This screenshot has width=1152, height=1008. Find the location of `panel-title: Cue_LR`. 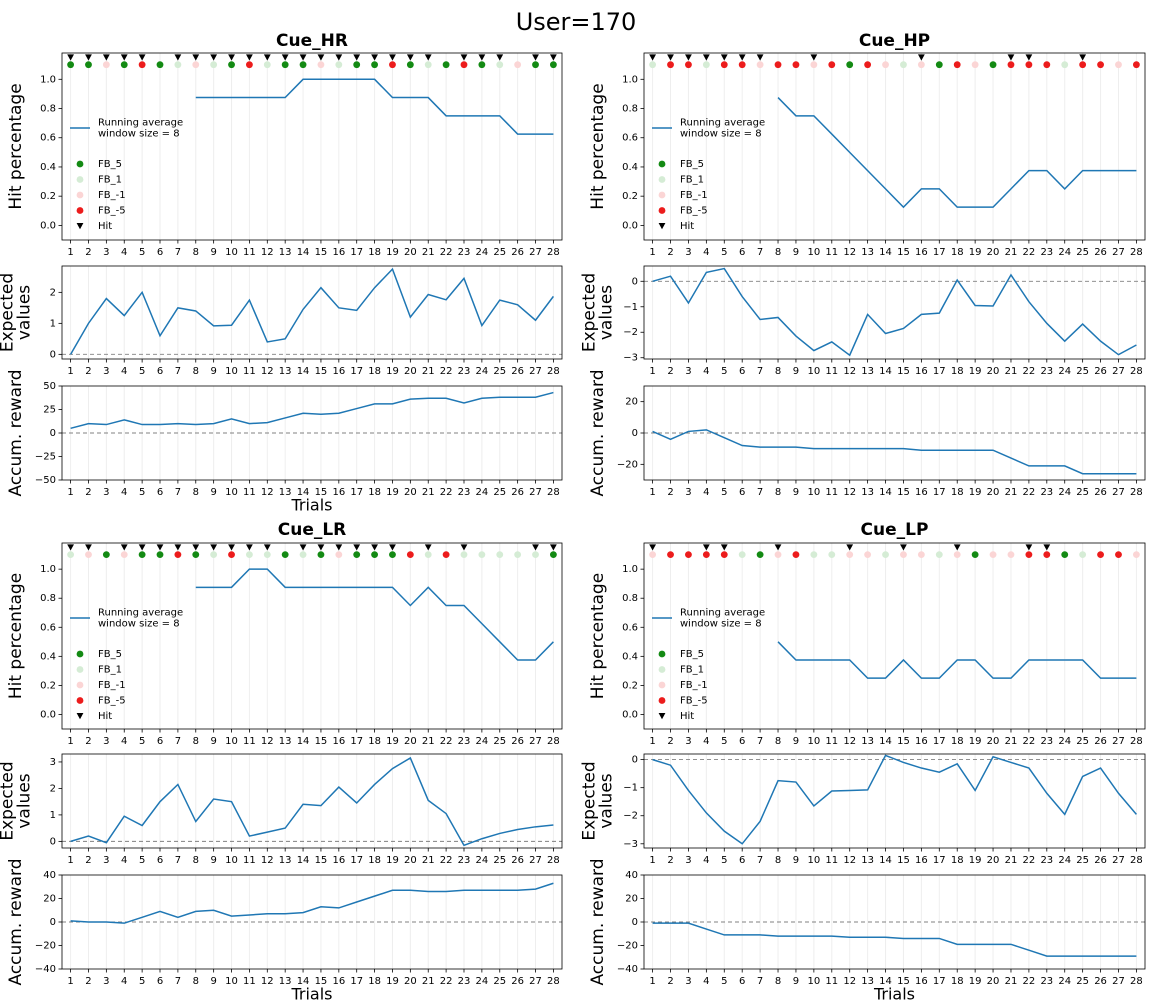

panel-title: Cue_LR is located at coordinates (312, 530).